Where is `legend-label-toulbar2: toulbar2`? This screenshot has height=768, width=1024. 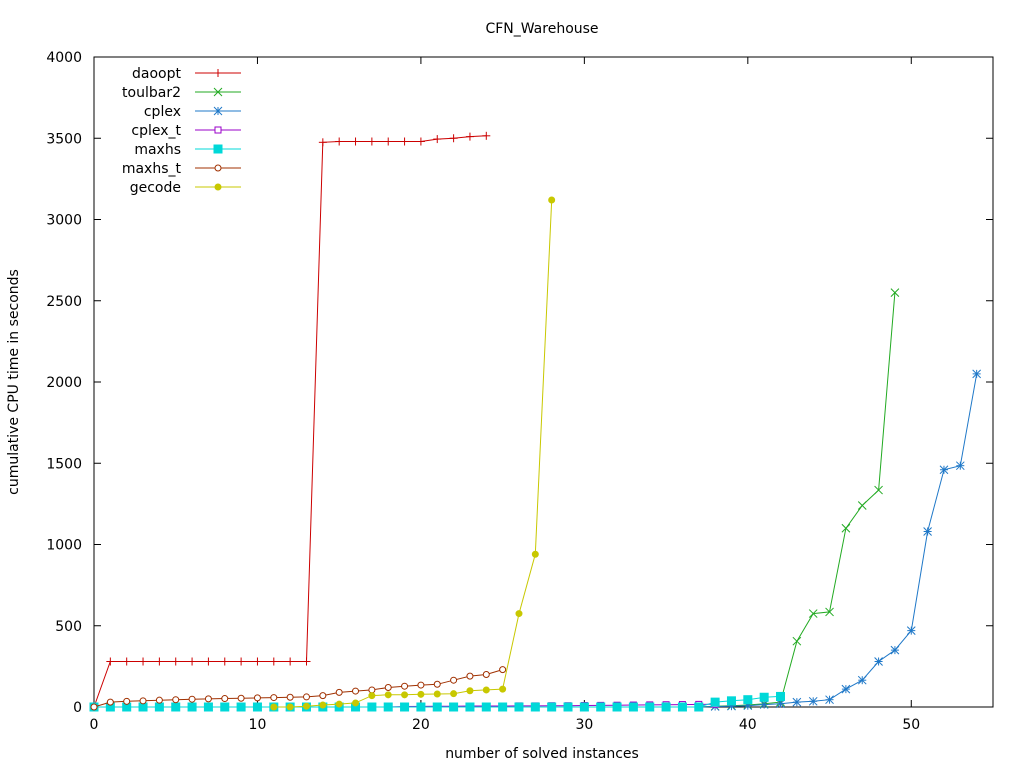
legend-label-toulbar2: toulbar2 is located at coordinates (151, 93).